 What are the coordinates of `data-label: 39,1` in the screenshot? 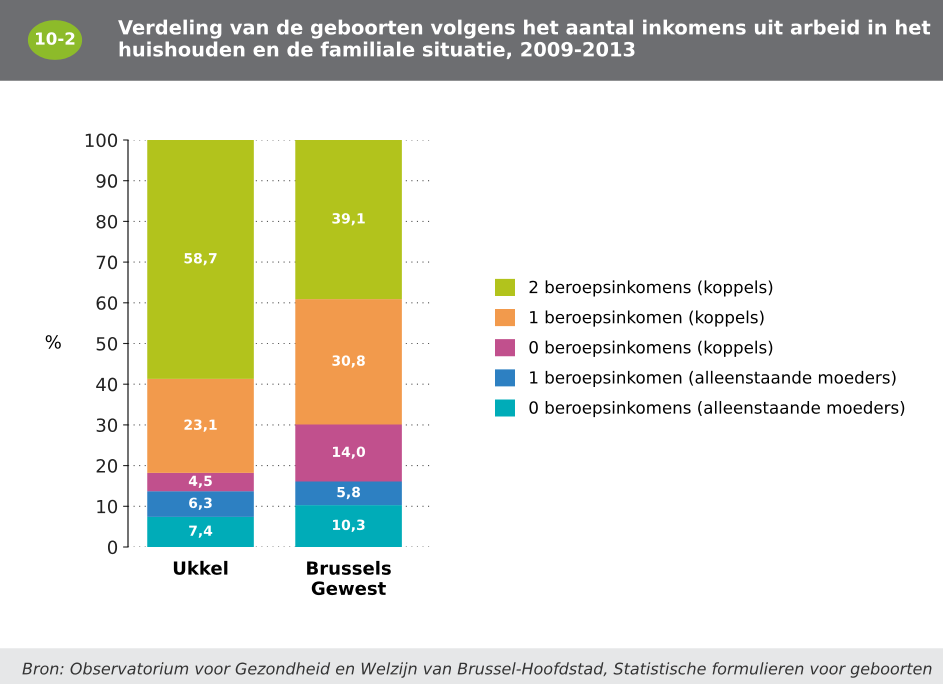 It's located at (348, 219).